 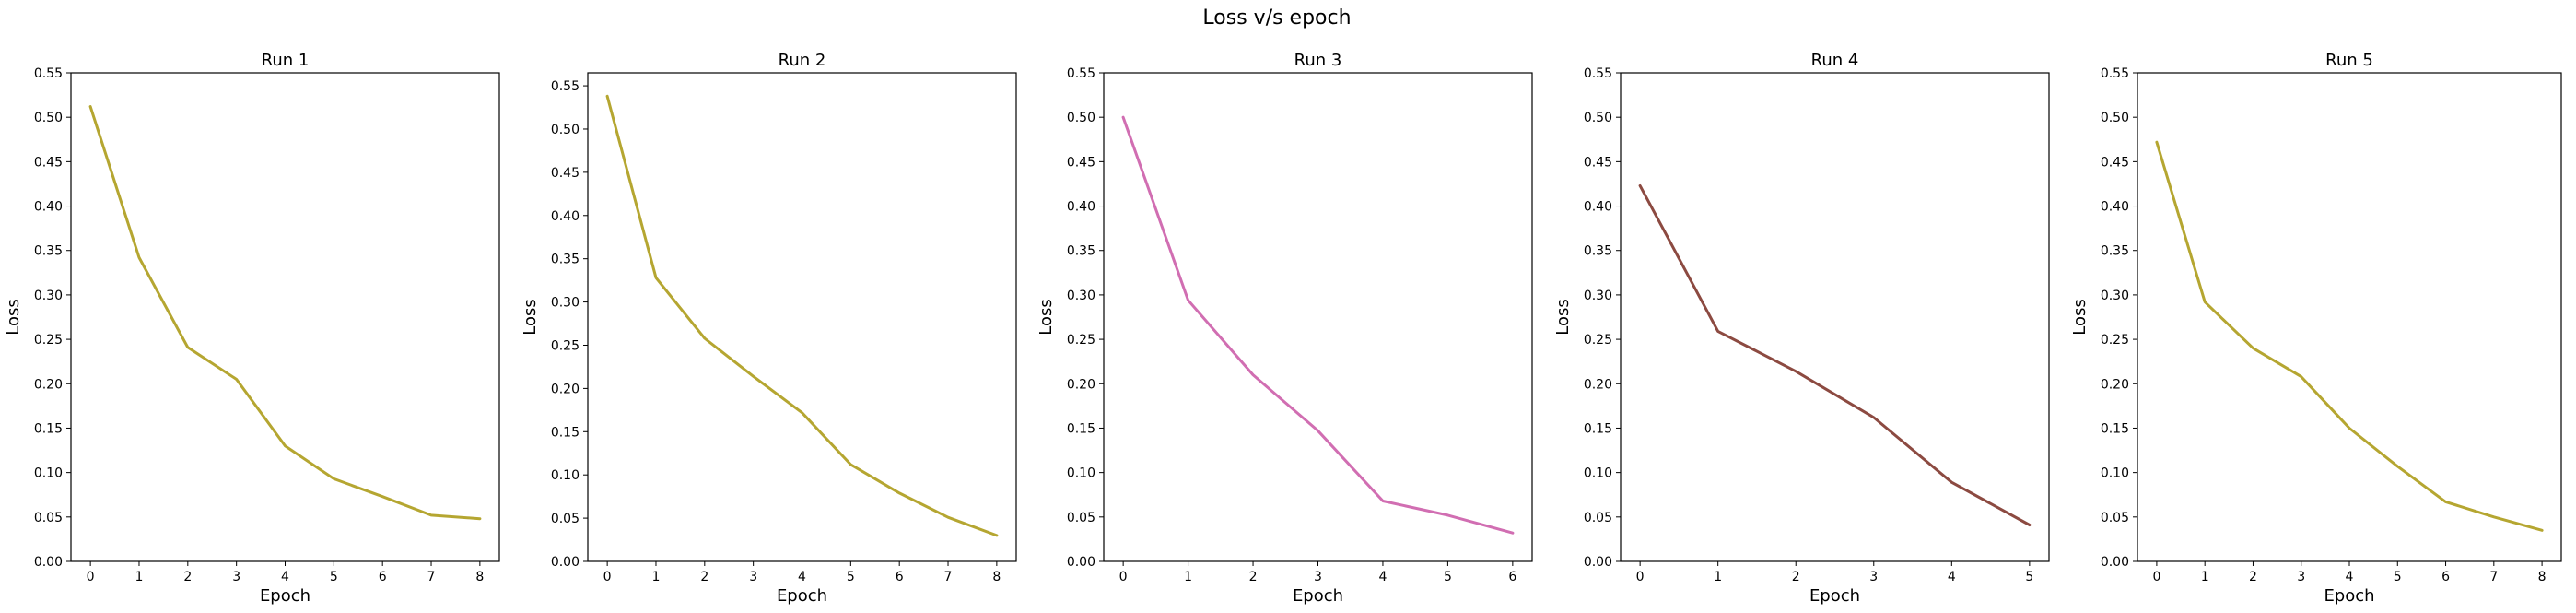 I want to click on x-tick-label: 8, so click(x=2542, y=577).